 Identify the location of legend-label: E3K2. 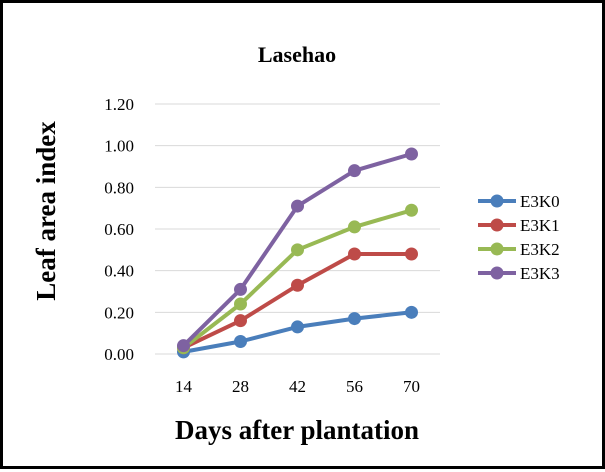
(540, 249).